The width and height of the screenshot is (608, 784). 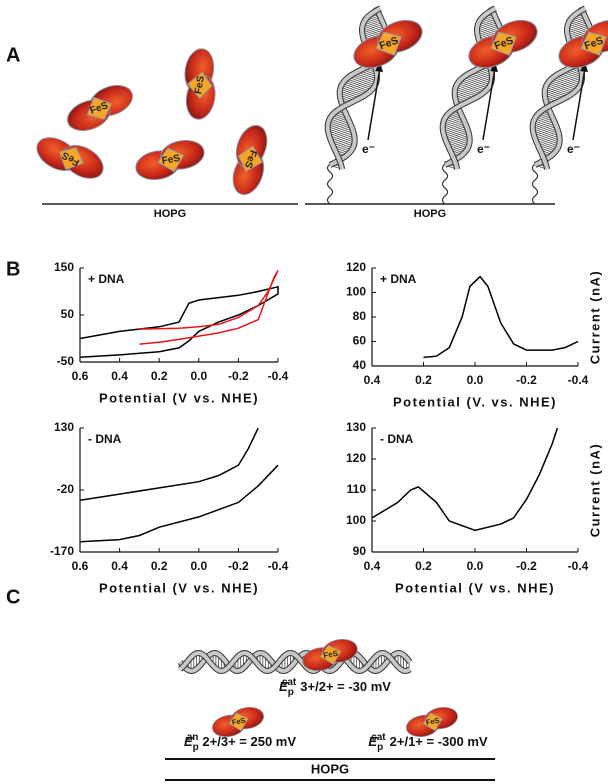 What do you see at coordinates (295, 662) in the screenshot?
I see `strand` at bounding box center [295, 662].